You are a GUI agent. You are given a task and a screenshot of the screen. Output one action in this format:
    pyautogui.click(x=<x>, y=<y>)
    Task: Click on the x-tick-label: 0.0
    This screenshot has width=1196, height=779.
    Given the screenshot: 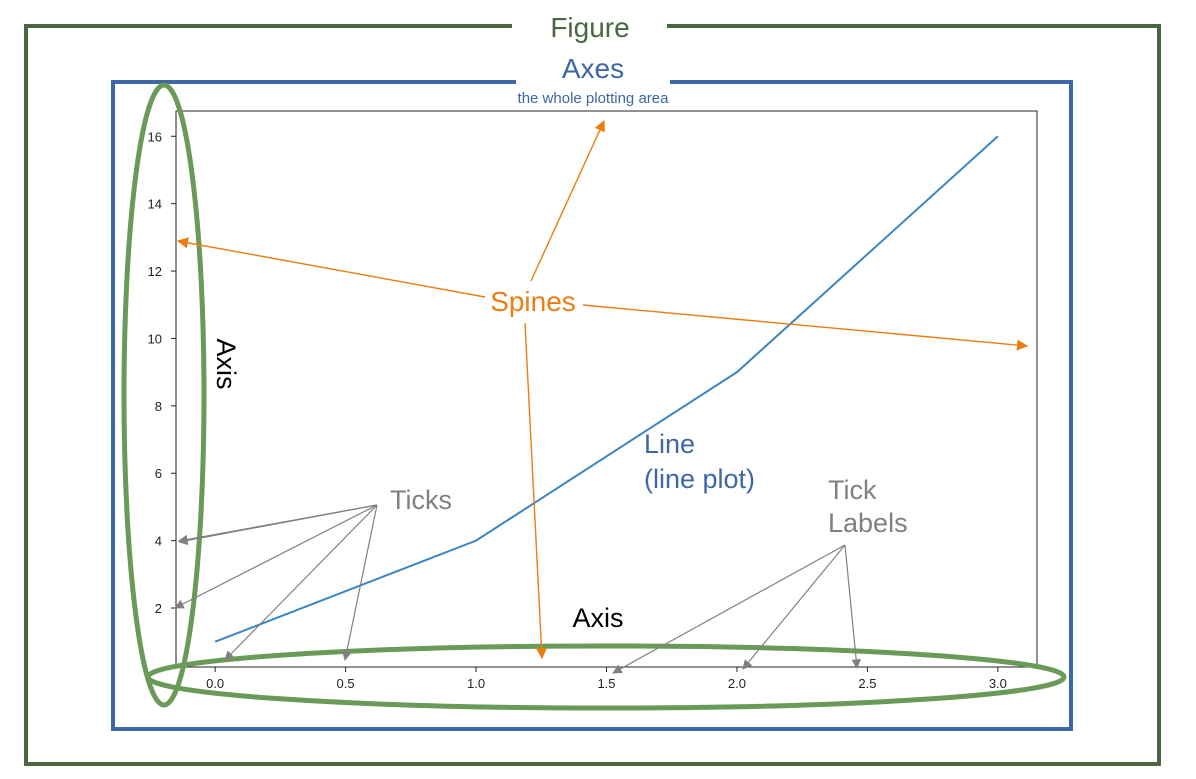 What is the action you would take?
    pyautogui.click(x=215, y=683)
    